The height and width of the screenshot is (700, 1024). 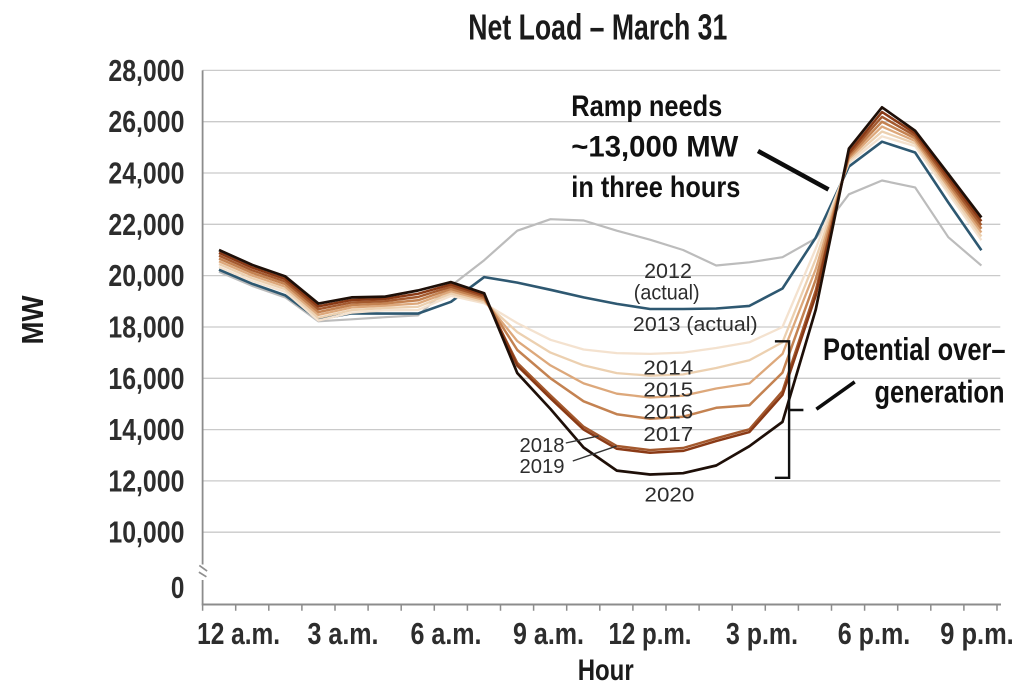 What do you see at coordinates (874, 634) in the screenshot?
I see `svg-text: 6 p.m.` at bounding box center [874, 634].